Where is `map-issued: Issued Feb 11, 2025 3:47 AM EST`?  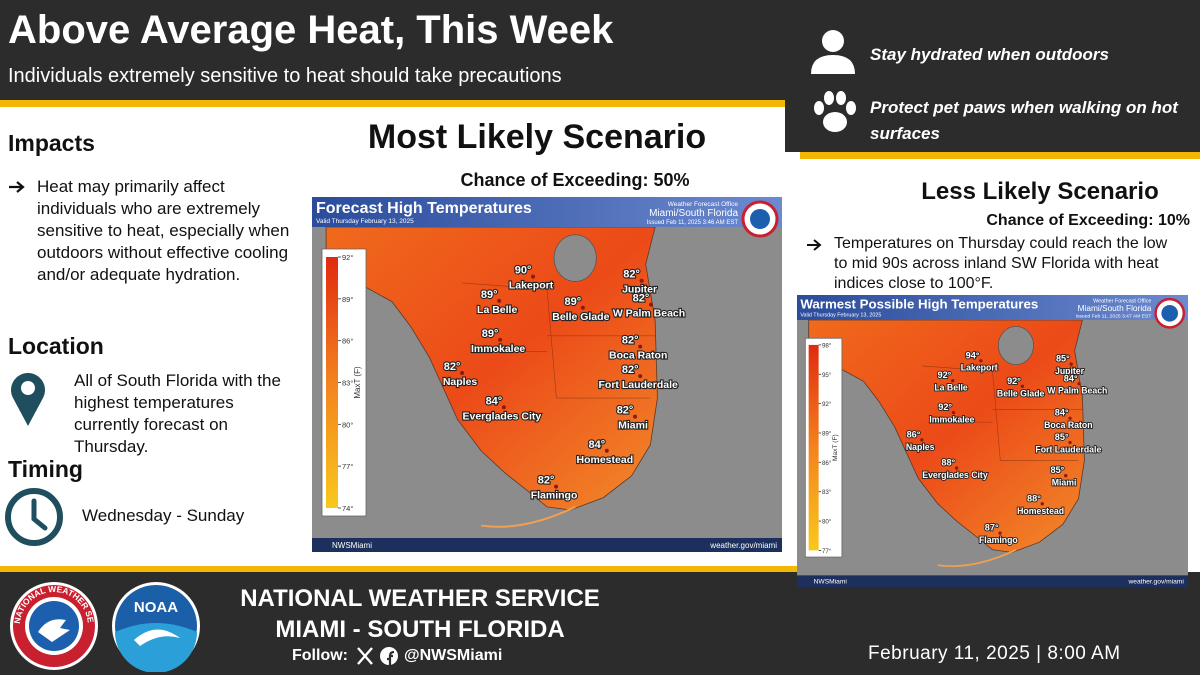
map-issued: Issued Feb 11, 2025 3:47 AM EST is located at coordinates (1114, 316).